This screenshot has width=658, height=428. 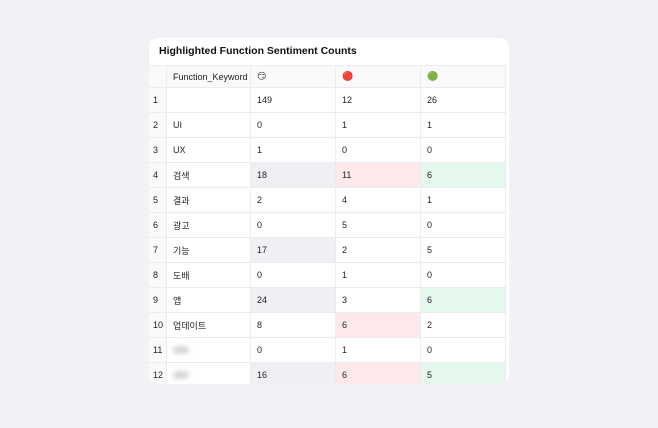 I want to click on row-index: 1, so click(x=158, y=100).